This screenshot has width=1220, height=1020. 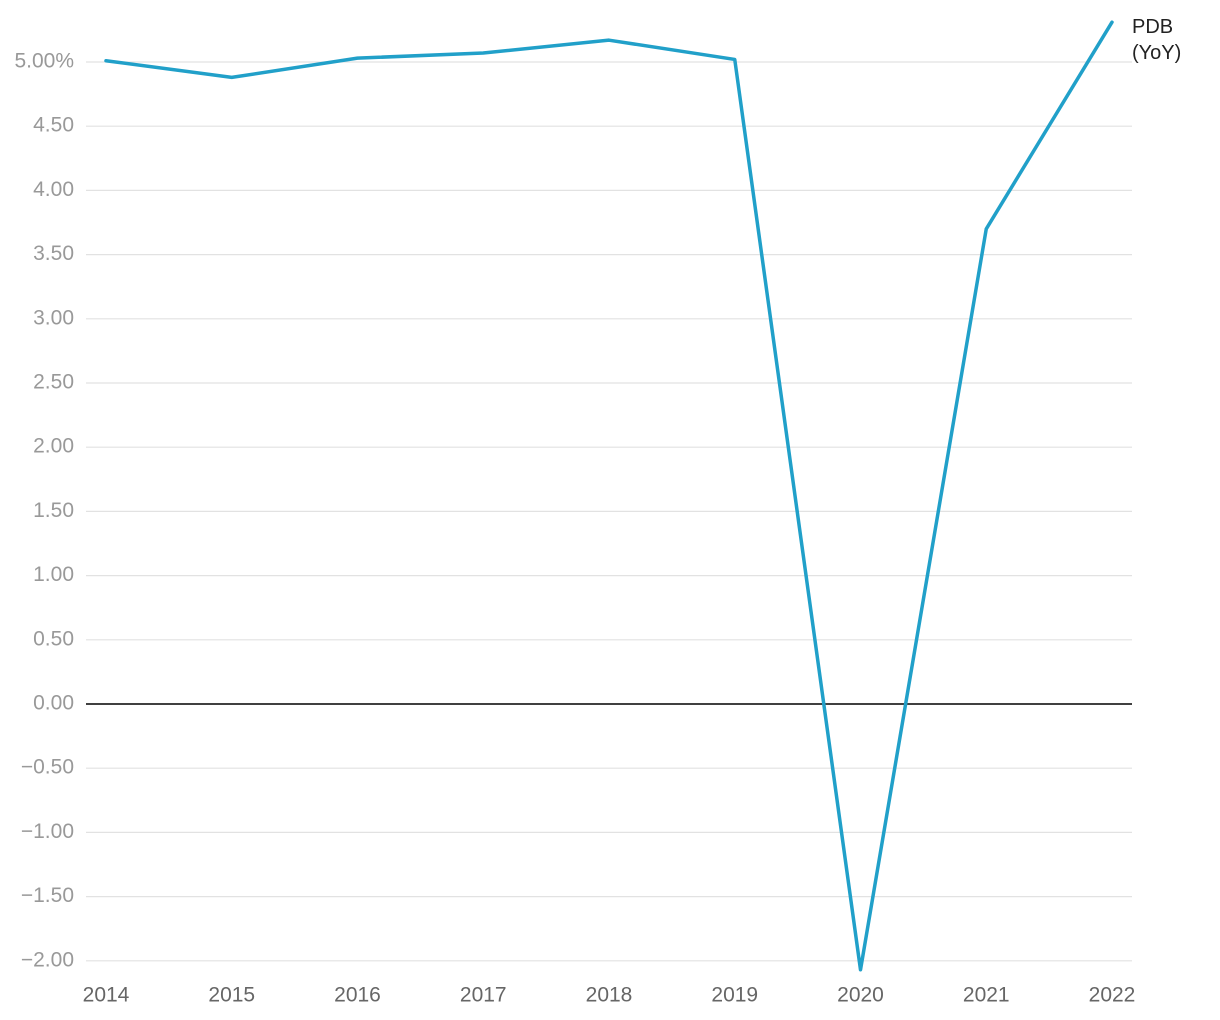 What do you see at coordinates (53, 638) in the screenshot?
I see `y-tick-label: 0.50` at bounding box center [53, 638].